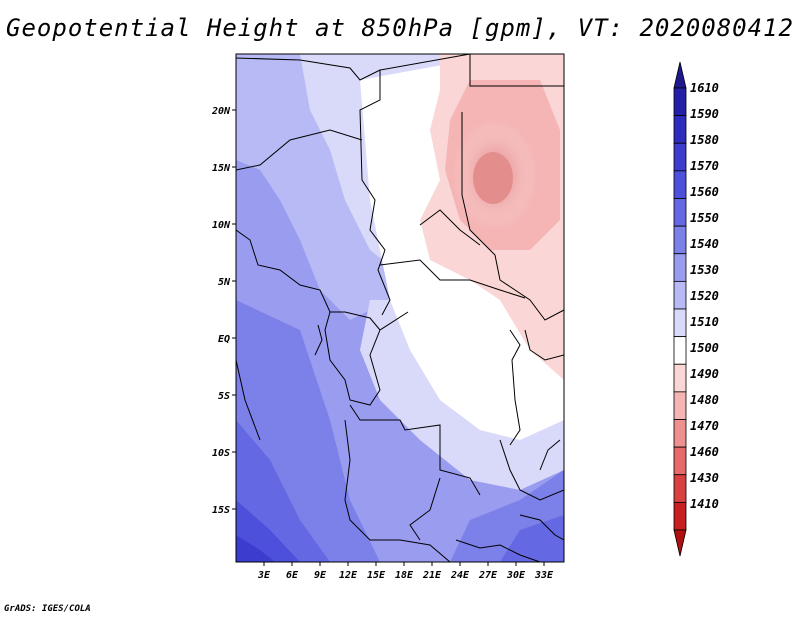 The width and height of the screenshot is (800, 618). What do you see at coordinates (488, 575) in the screenshot?
I see `lon-label: 27E` at bounding box center [488, 575].